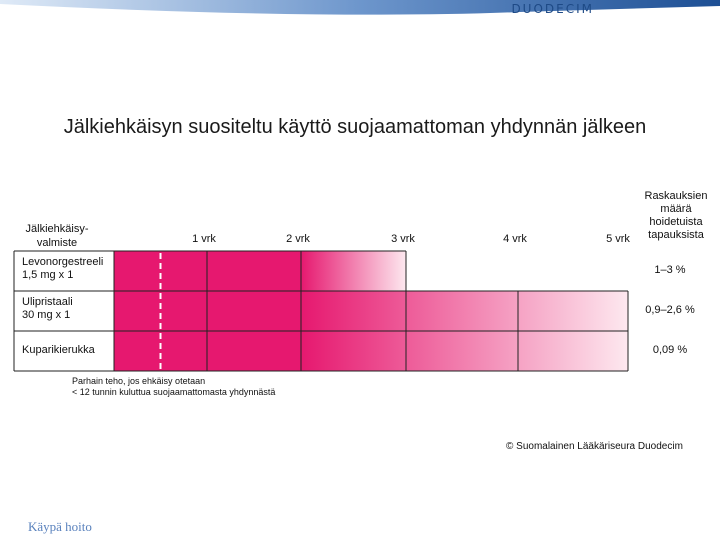 Image resolution: width=720 pixels, height=540 pixels. Describe the element at coordinates (670, 310) in the screenshot. I see `pregnancy-rate: 0,9–2,6 %` at that location.